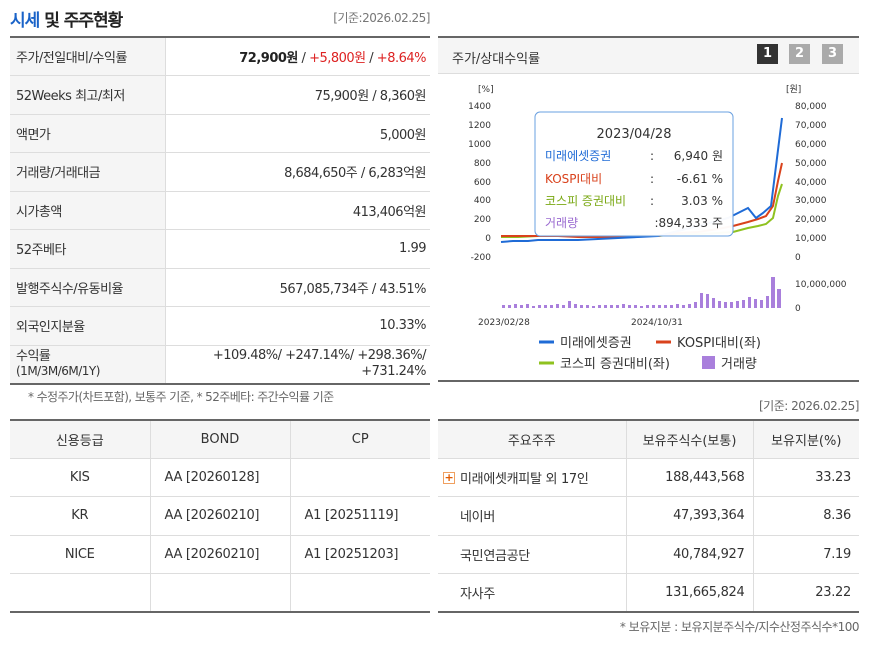  I want to click on holder-name: 국민연금공단, so click(532, 554).